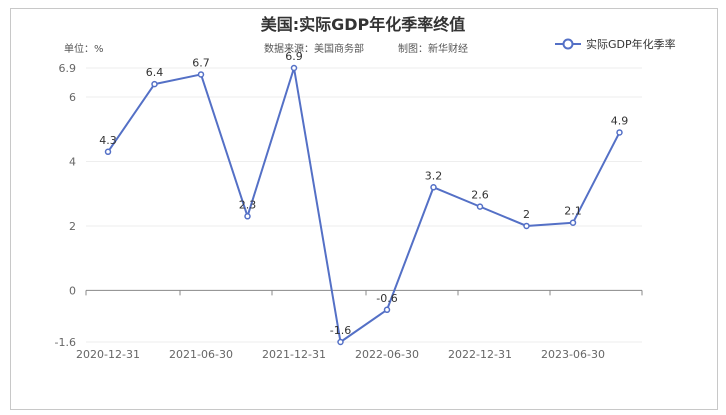  What do you see at coordinates (72, 161) in the screenshot?
I see `y-tick-label: 4` at bounding box center [72, 161].